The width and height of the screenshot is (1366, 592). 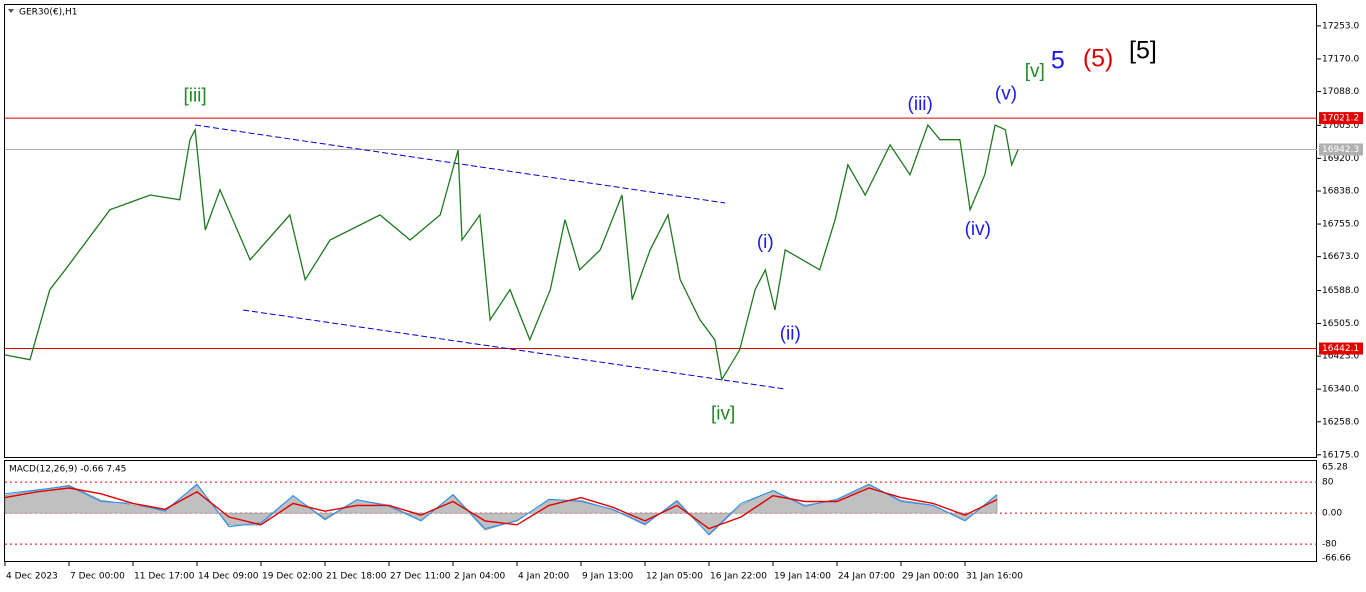 I want to click on x-tick-label: 16 Jan 22:00, so click(x=738, y=577).